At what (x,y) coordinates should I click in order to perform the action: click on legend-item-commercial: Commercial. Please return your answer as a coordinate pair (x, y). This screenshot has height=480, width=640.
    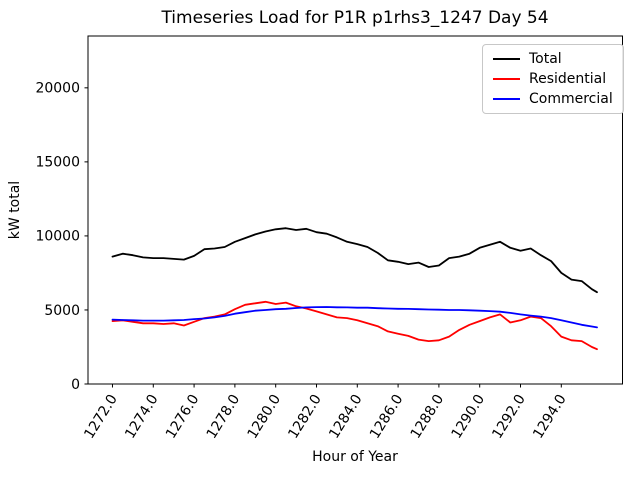
    Looking at the image, I should click on (553, 99).